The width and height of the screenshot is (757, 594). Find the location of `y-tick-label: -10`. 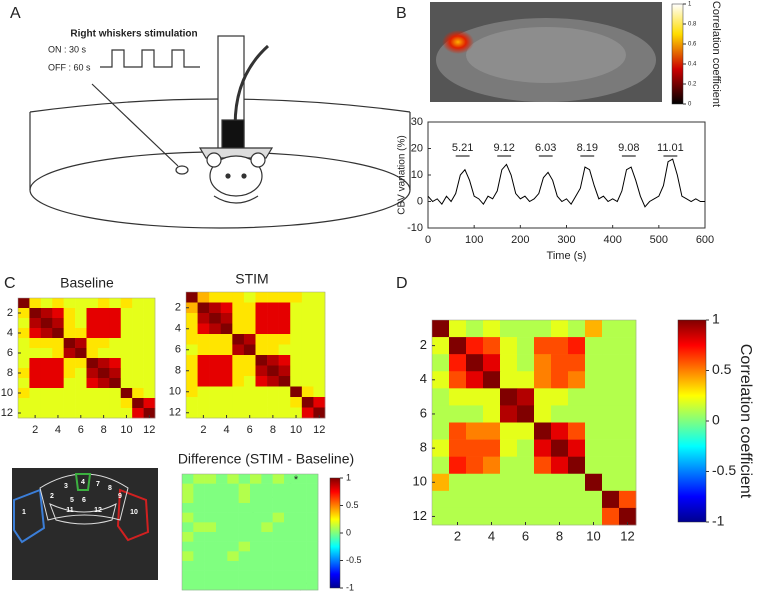

y-tick-label: -10 is located at coordinates (415, 228).